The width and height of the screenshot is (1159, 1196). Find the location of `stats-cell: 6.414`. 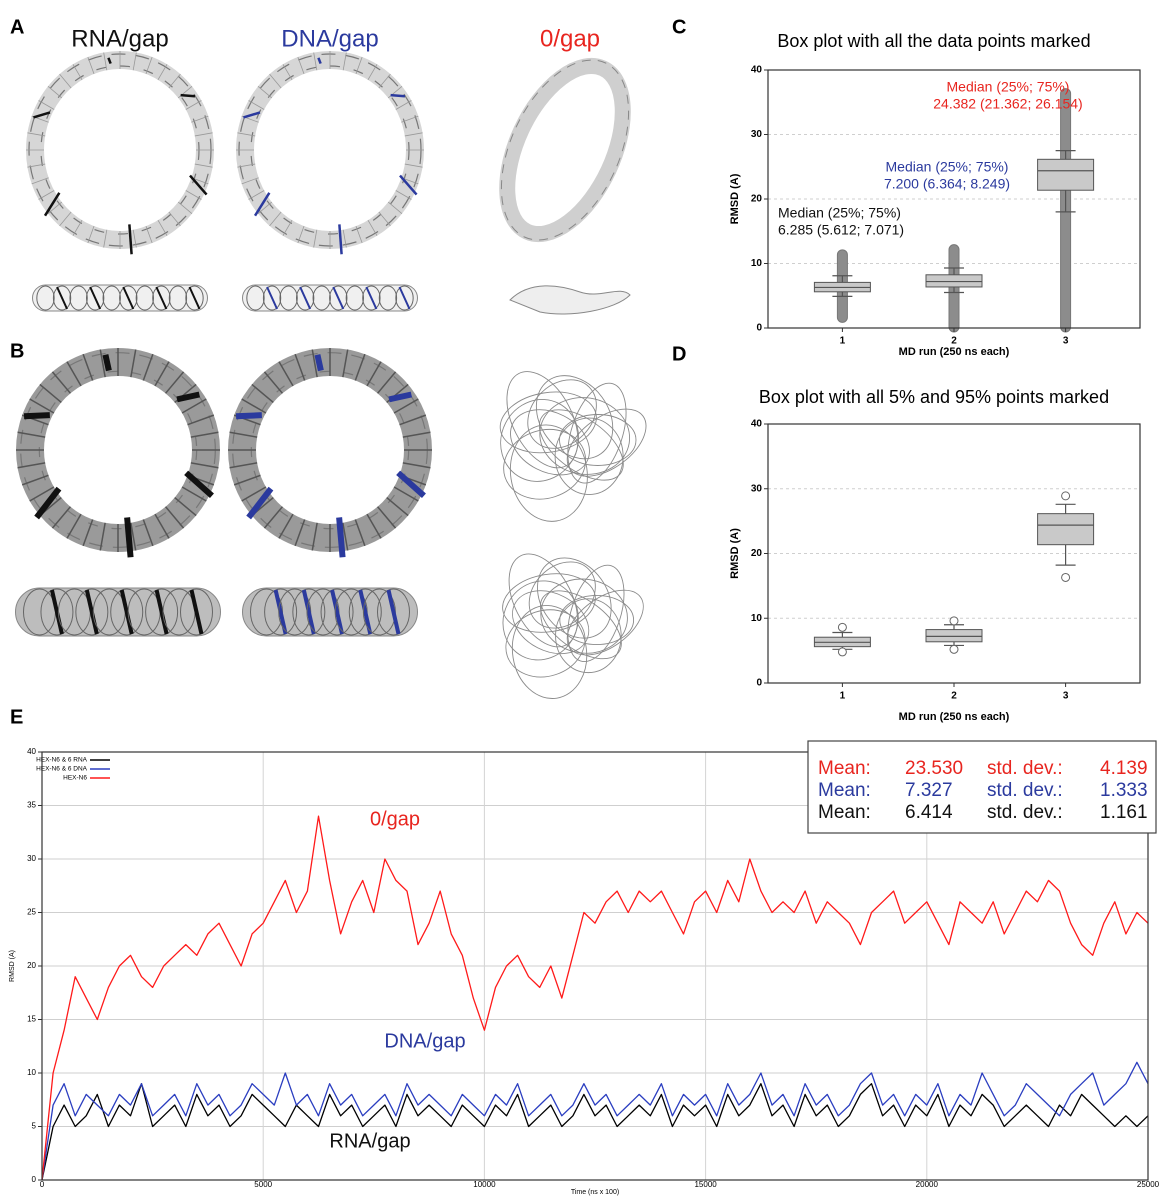

stats-cell: 6.414 is located at coordinates (929, 812).